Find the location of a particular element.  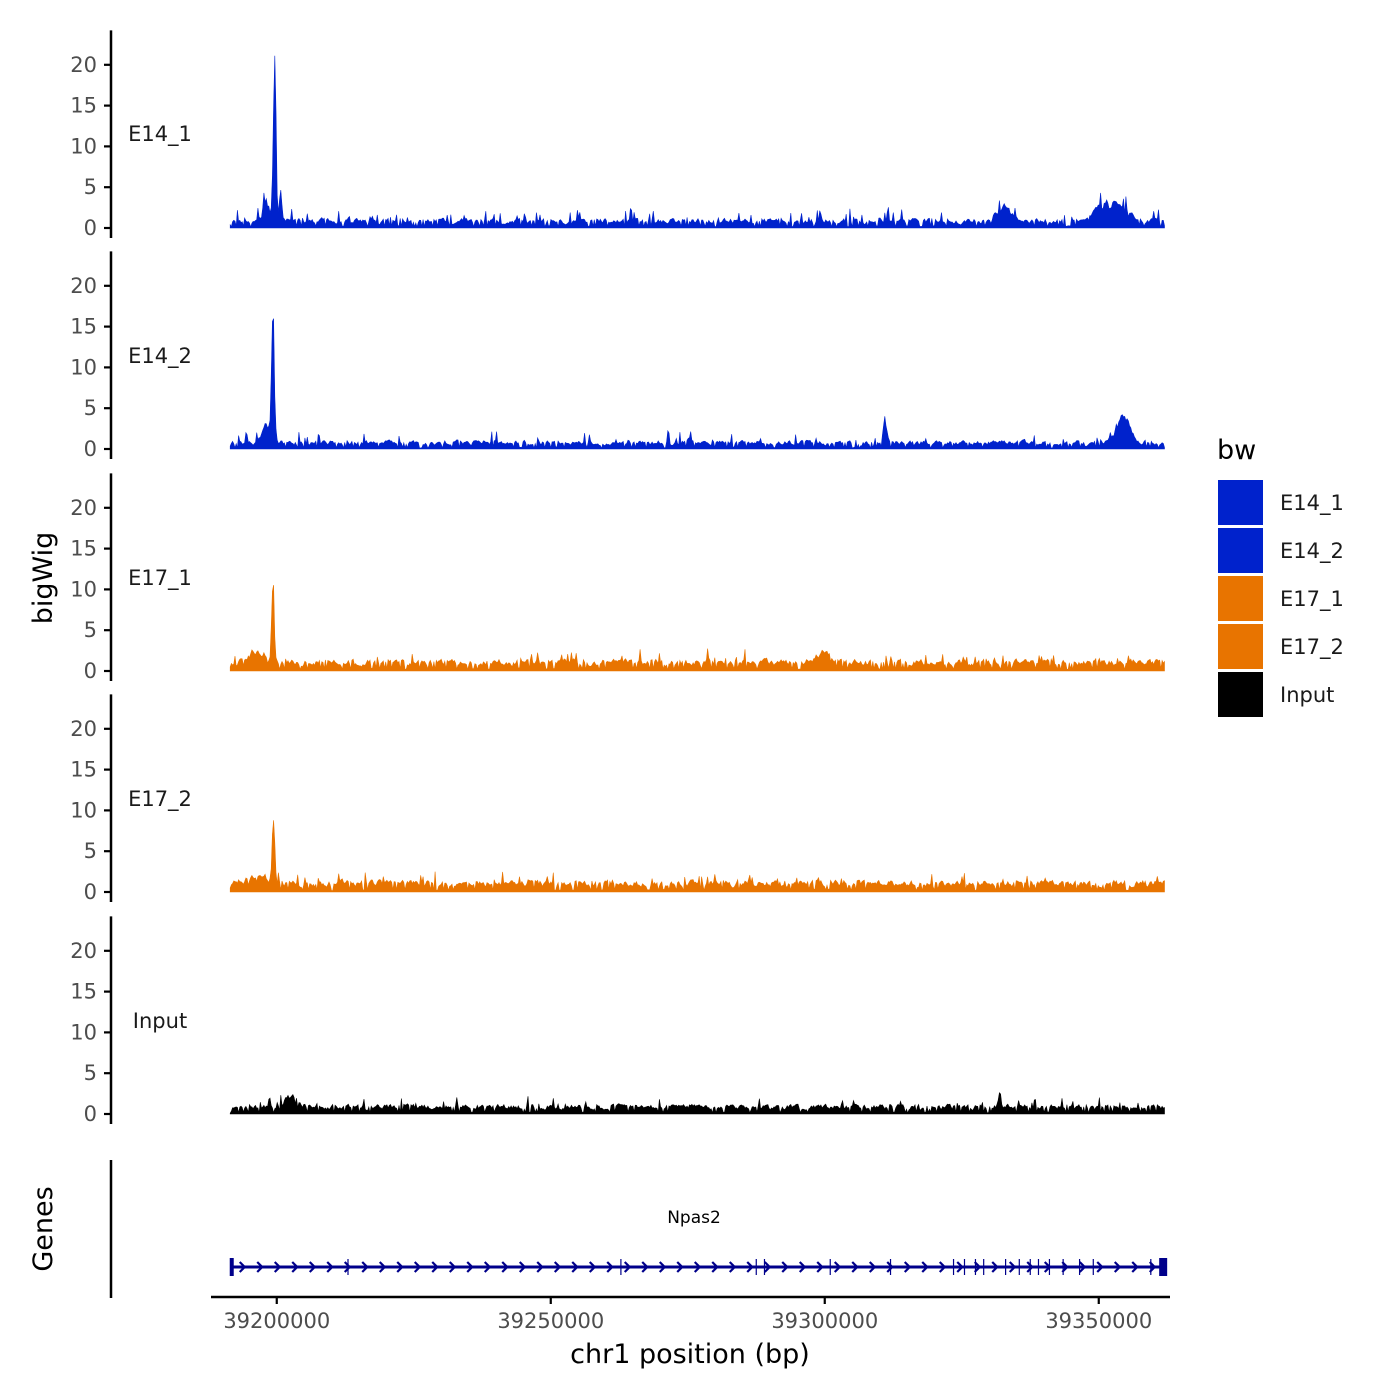

x-tick-label: 39200000 is located at coordinates (276, 1321).